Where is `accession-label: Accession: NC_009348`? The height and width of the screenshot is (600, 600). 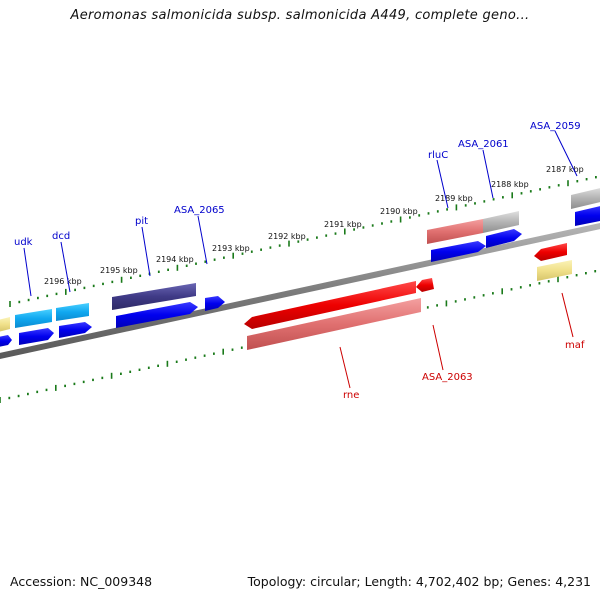 accession-label: Accession: NC_009348 is located at coordinates (81, 581).